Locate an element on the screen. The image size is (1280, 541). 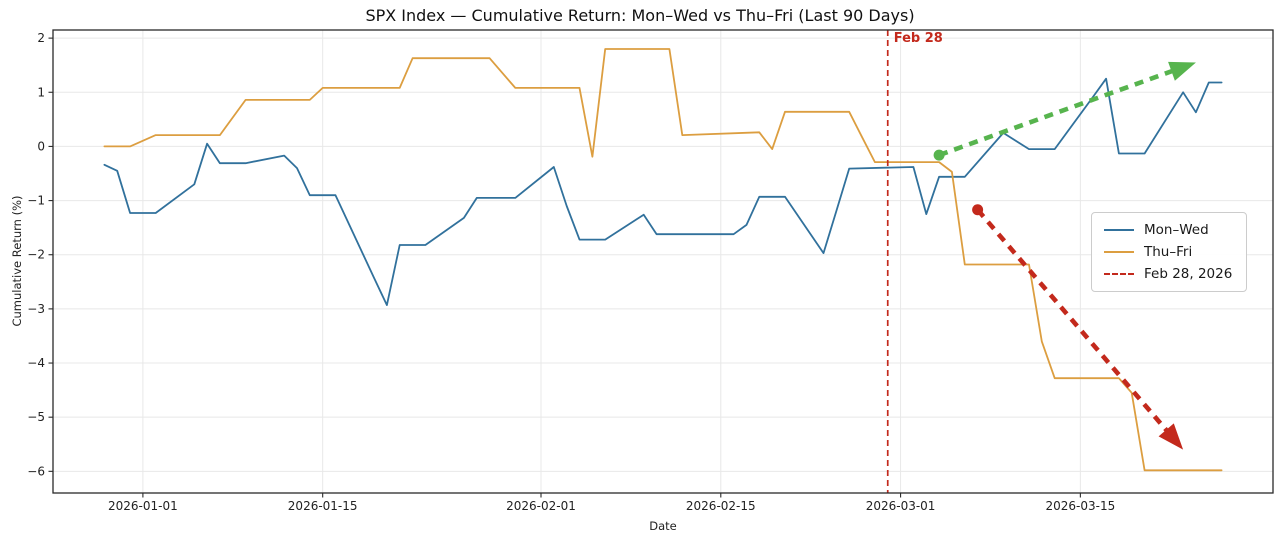
x-tick-label: 2026-02-01 is located at coordinates (541, 506).